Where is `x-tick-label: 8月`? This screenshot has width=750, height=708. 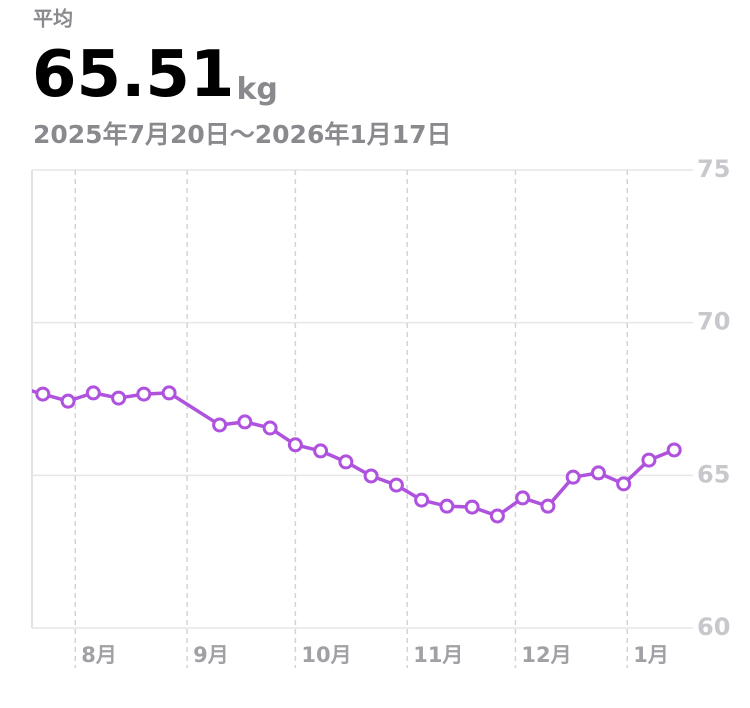 x-tick-label: 8月 is located at coordinates (99, 655).